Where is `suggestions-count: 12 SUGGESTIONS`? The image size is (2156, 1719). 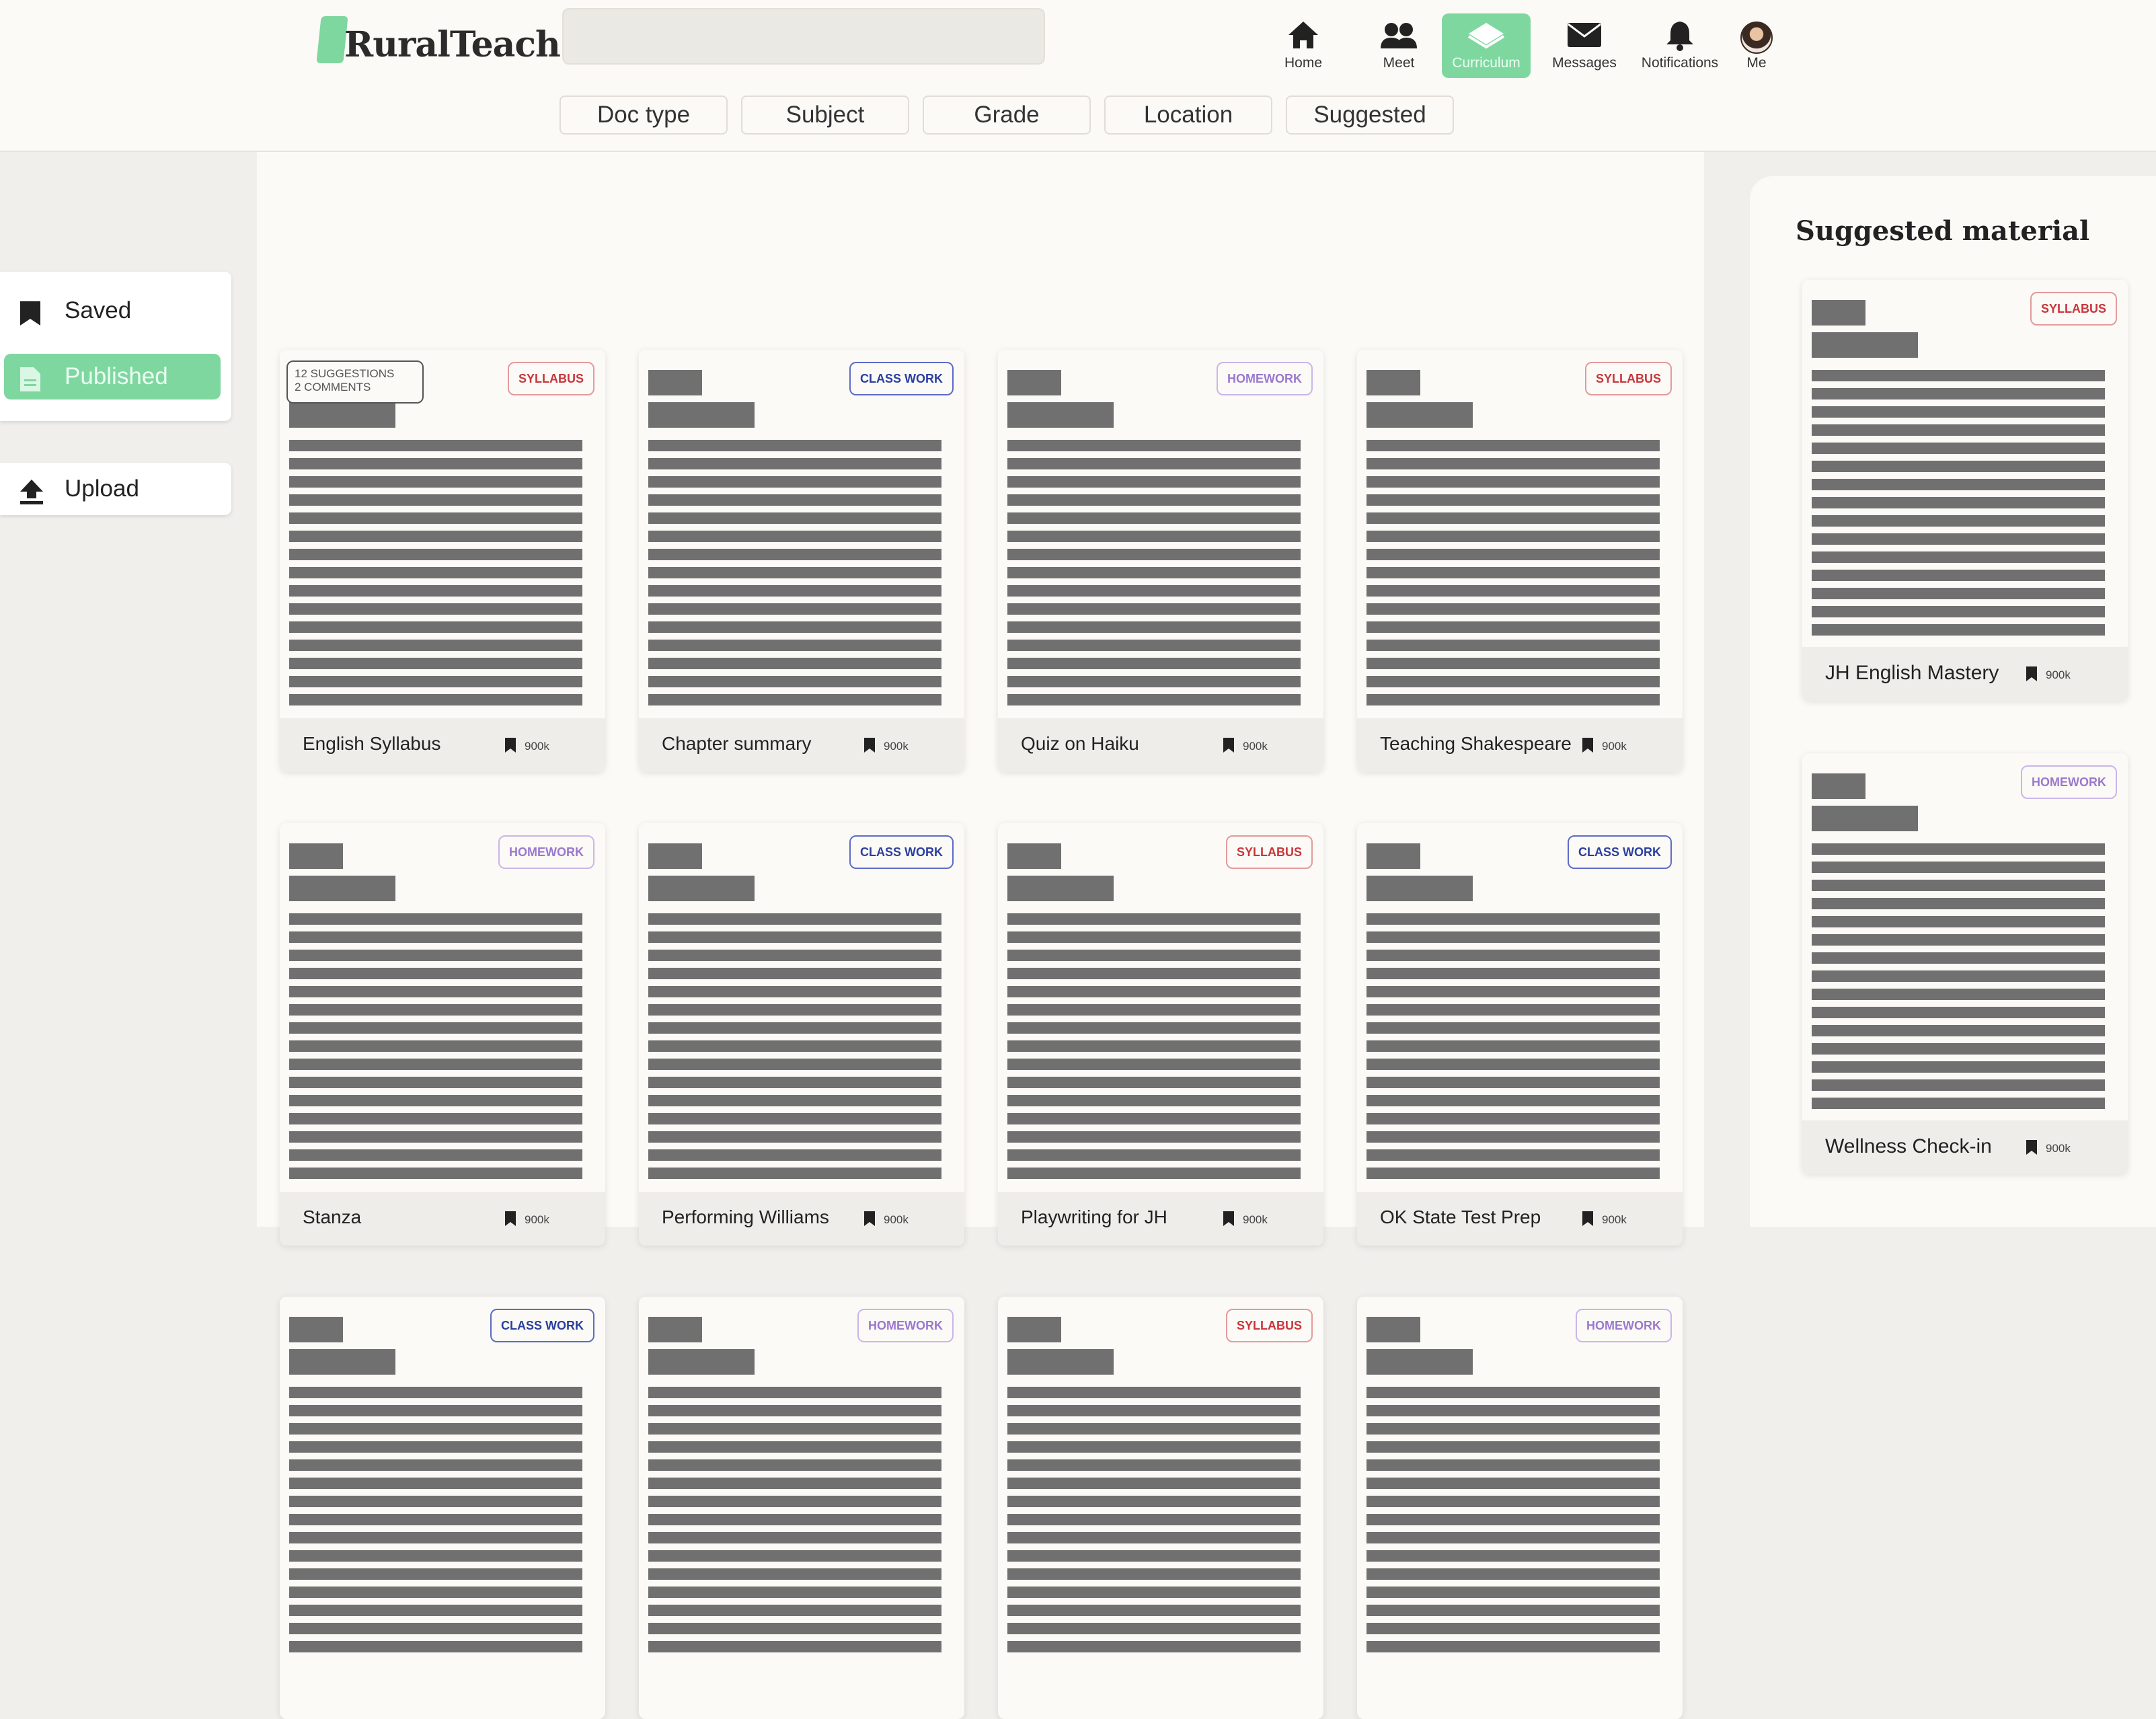
suggestions-count: 12 SUGGESTIONS is located at coordinates (345, 373).